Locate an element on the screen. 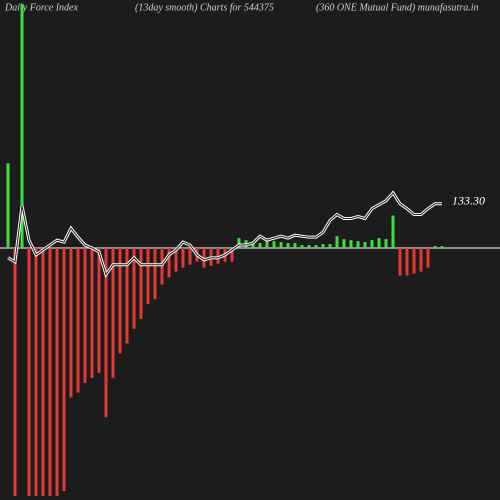  title-left: Daily Force Index is located at coordinates (41, 7).